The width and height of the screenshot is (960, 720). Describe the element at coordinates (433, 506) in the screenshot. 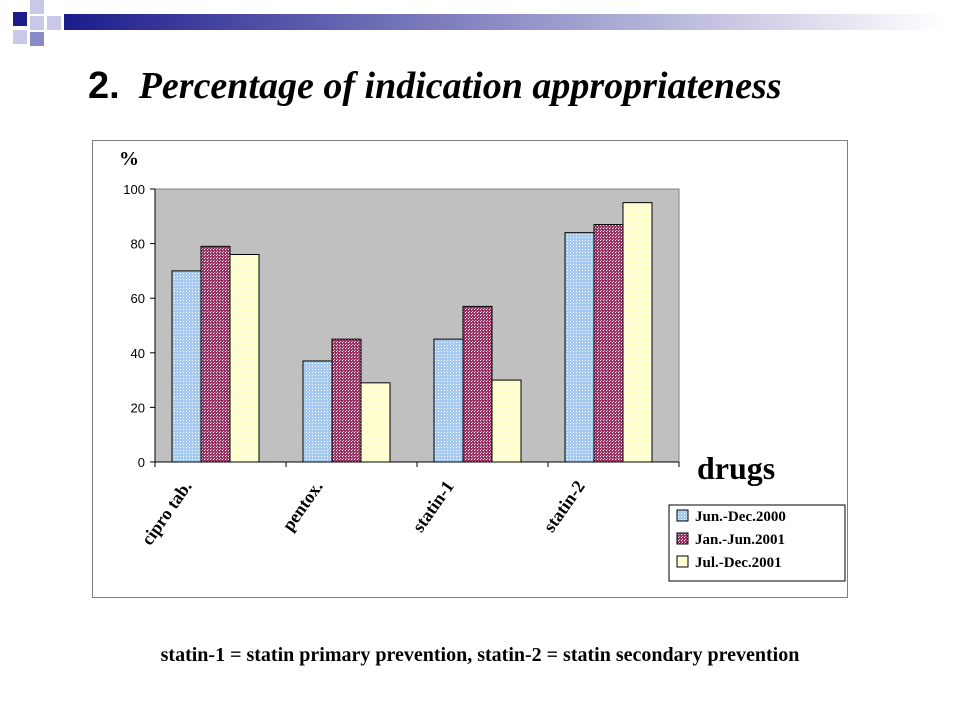

I see `x-tick-label: statin-1` at that location.